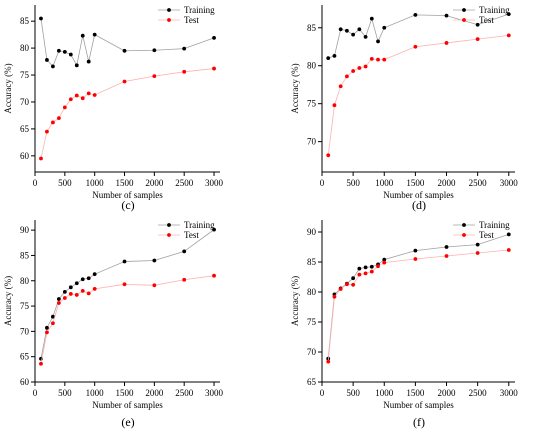  What do you see at coordinates (95, 183) in the screenshot?
I see `chart-0-x-tick-label: 1000` at bounding box center [95, 183].